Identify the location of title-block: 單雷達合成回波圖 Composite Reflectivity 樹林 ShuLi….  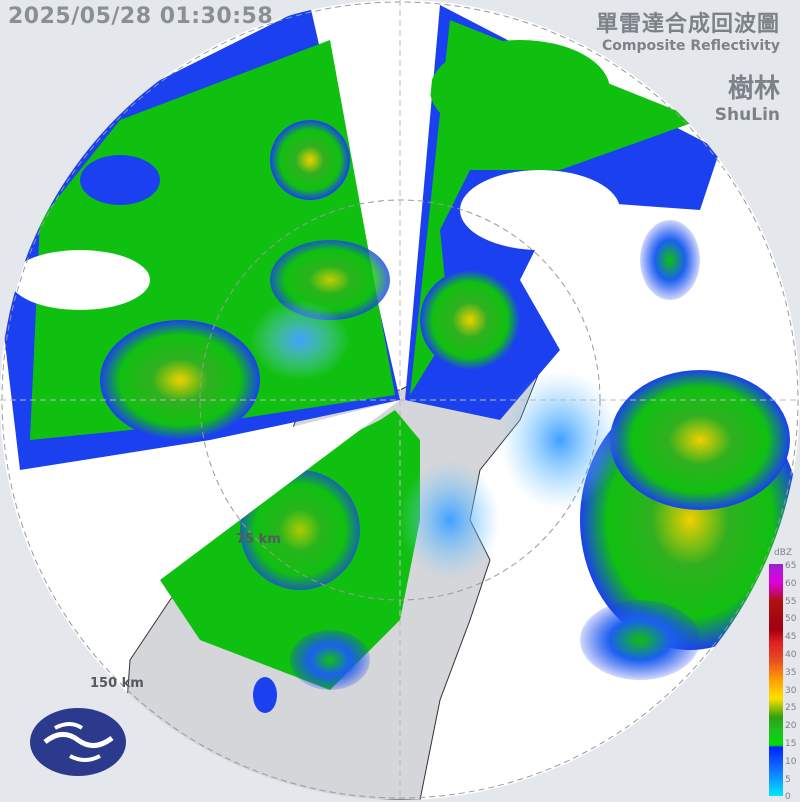
(688, 65).